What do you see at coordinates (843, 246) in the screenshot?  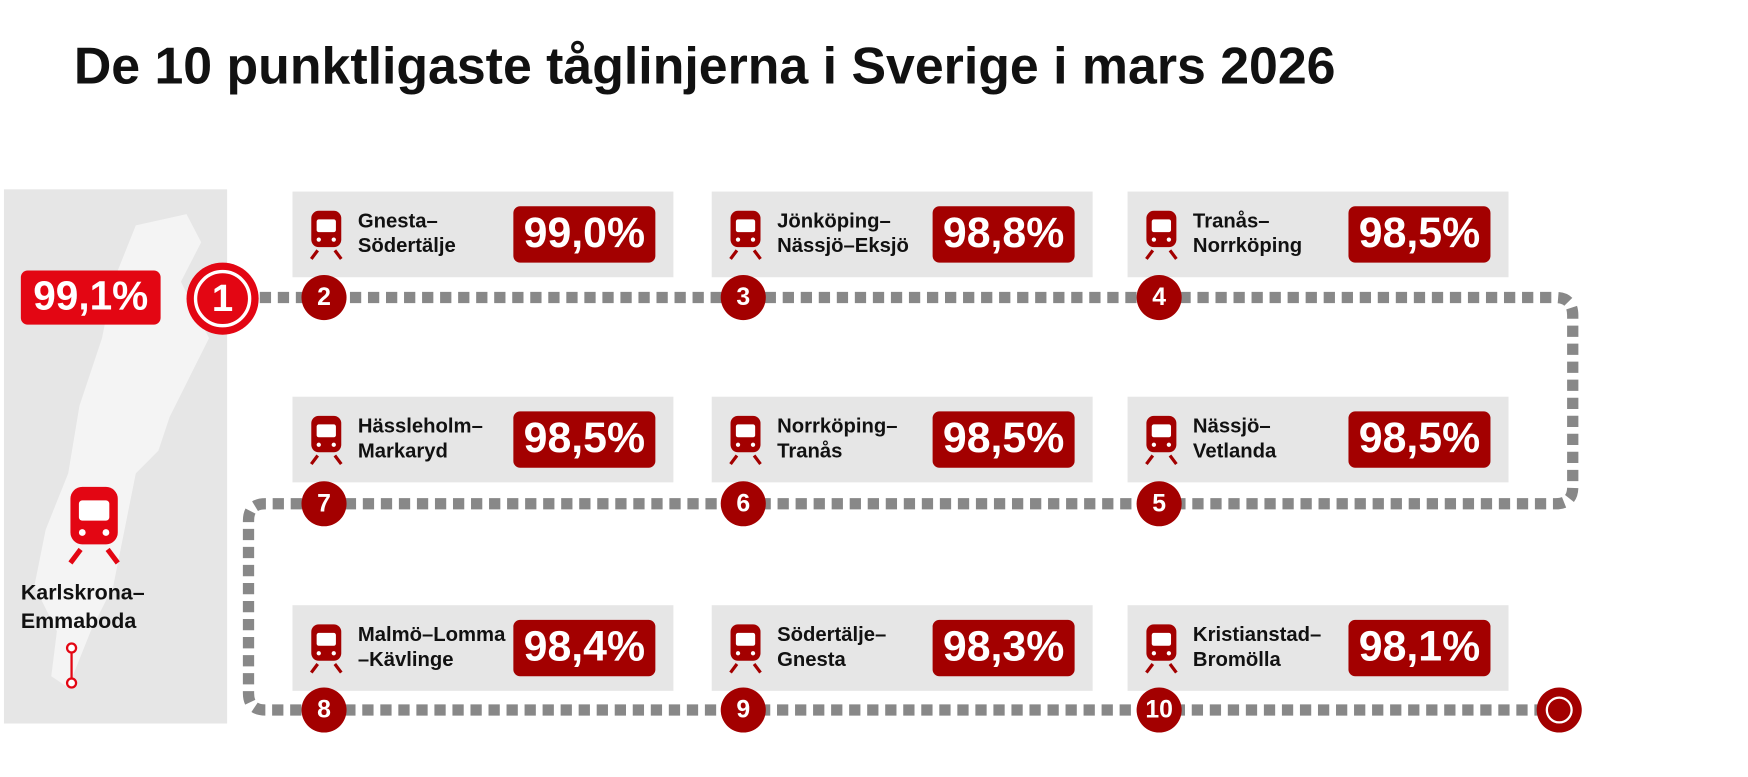 I see `route: Nässjö–Eksjö` at bounding box center [843, 246].